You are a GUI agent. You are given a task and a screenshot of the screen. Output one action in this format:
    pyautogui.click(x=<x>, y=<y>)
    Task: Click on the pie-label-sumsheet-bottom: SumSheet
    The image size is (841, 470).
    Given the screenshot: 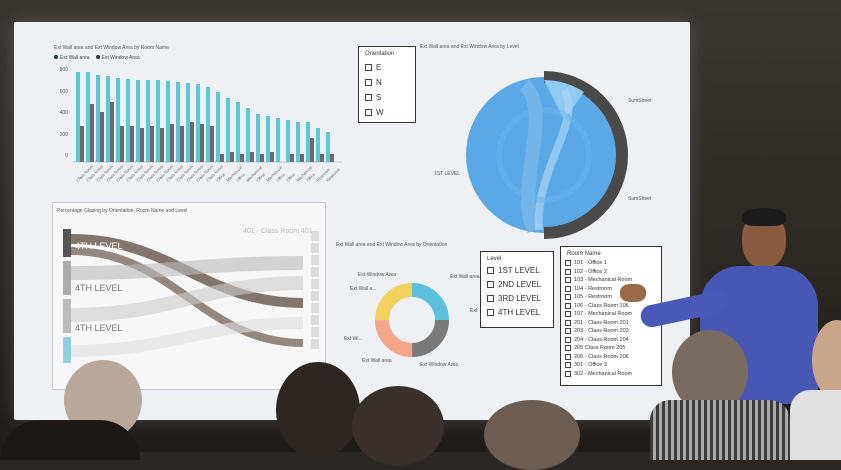 What is the action you would take?
    pyautogui.click(x=640, y=199)
    